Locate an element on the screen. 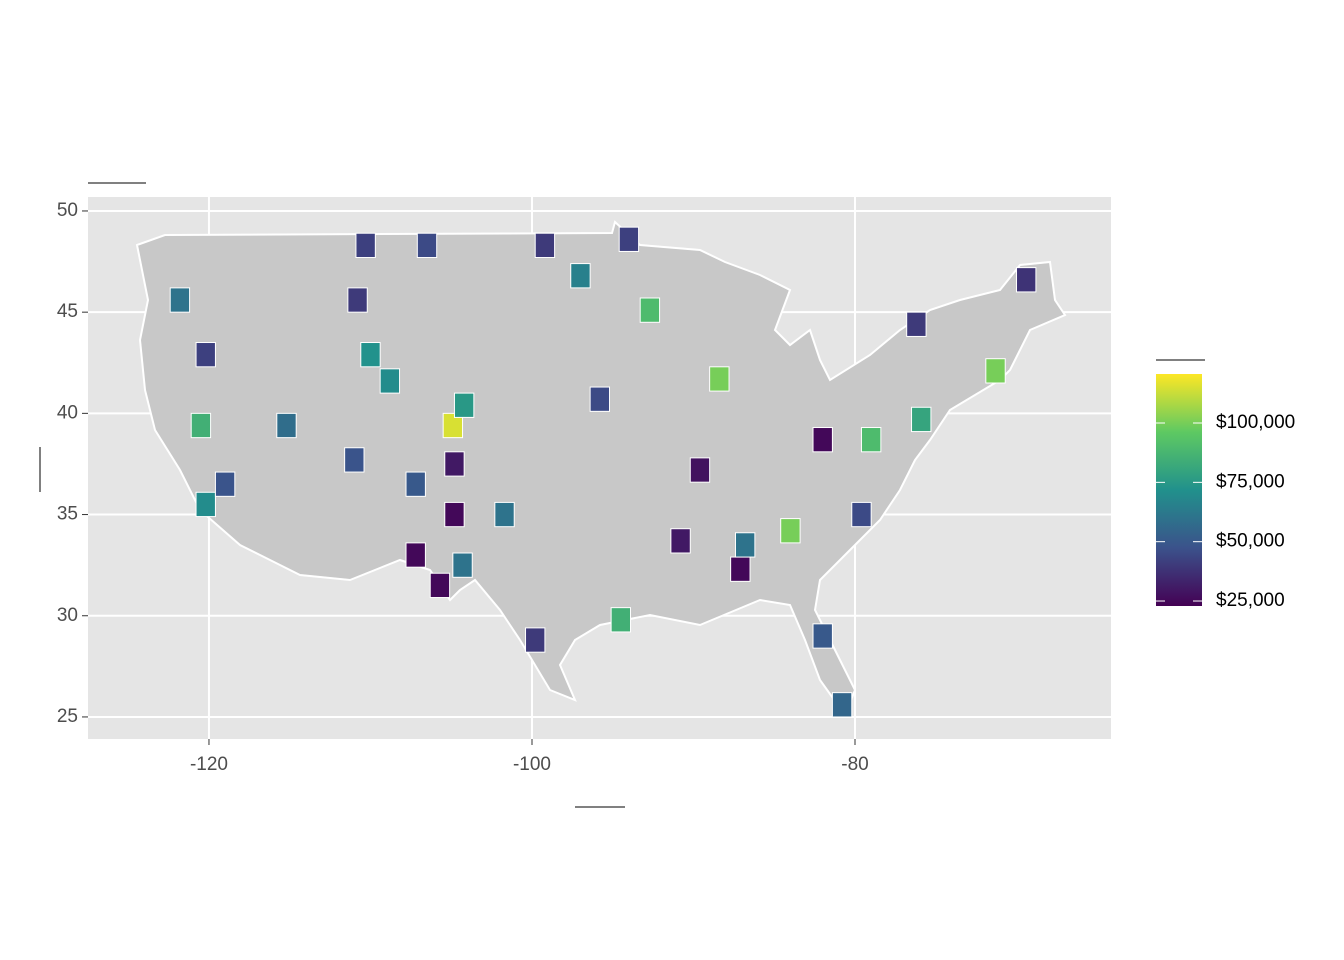 The image size is (1344, 960). legend-label: $25,000 is located at coordinates (1250, 600).